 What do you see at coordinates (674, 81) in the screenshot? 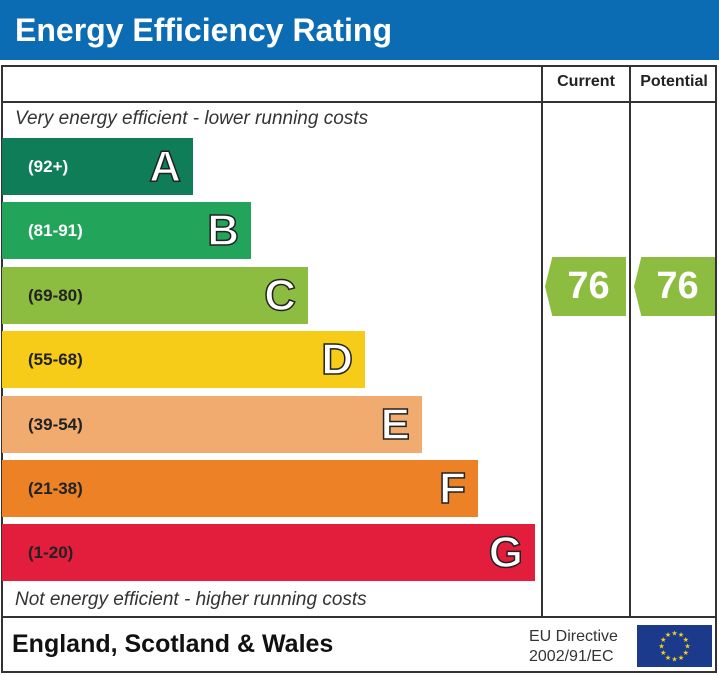
I see `potential-column-header: Potential` at bounding box center [674, 81].